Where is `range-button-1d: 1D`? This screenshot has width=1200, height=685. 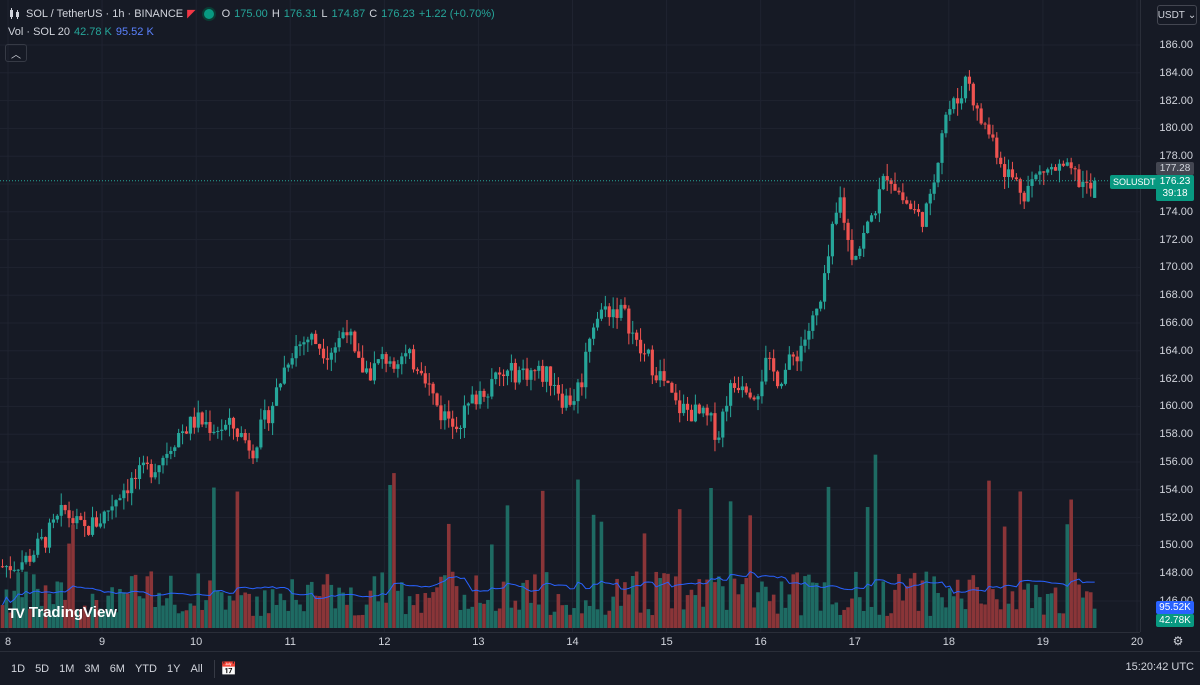
range-button-1d: 1D is located at coordinates (18, 668).